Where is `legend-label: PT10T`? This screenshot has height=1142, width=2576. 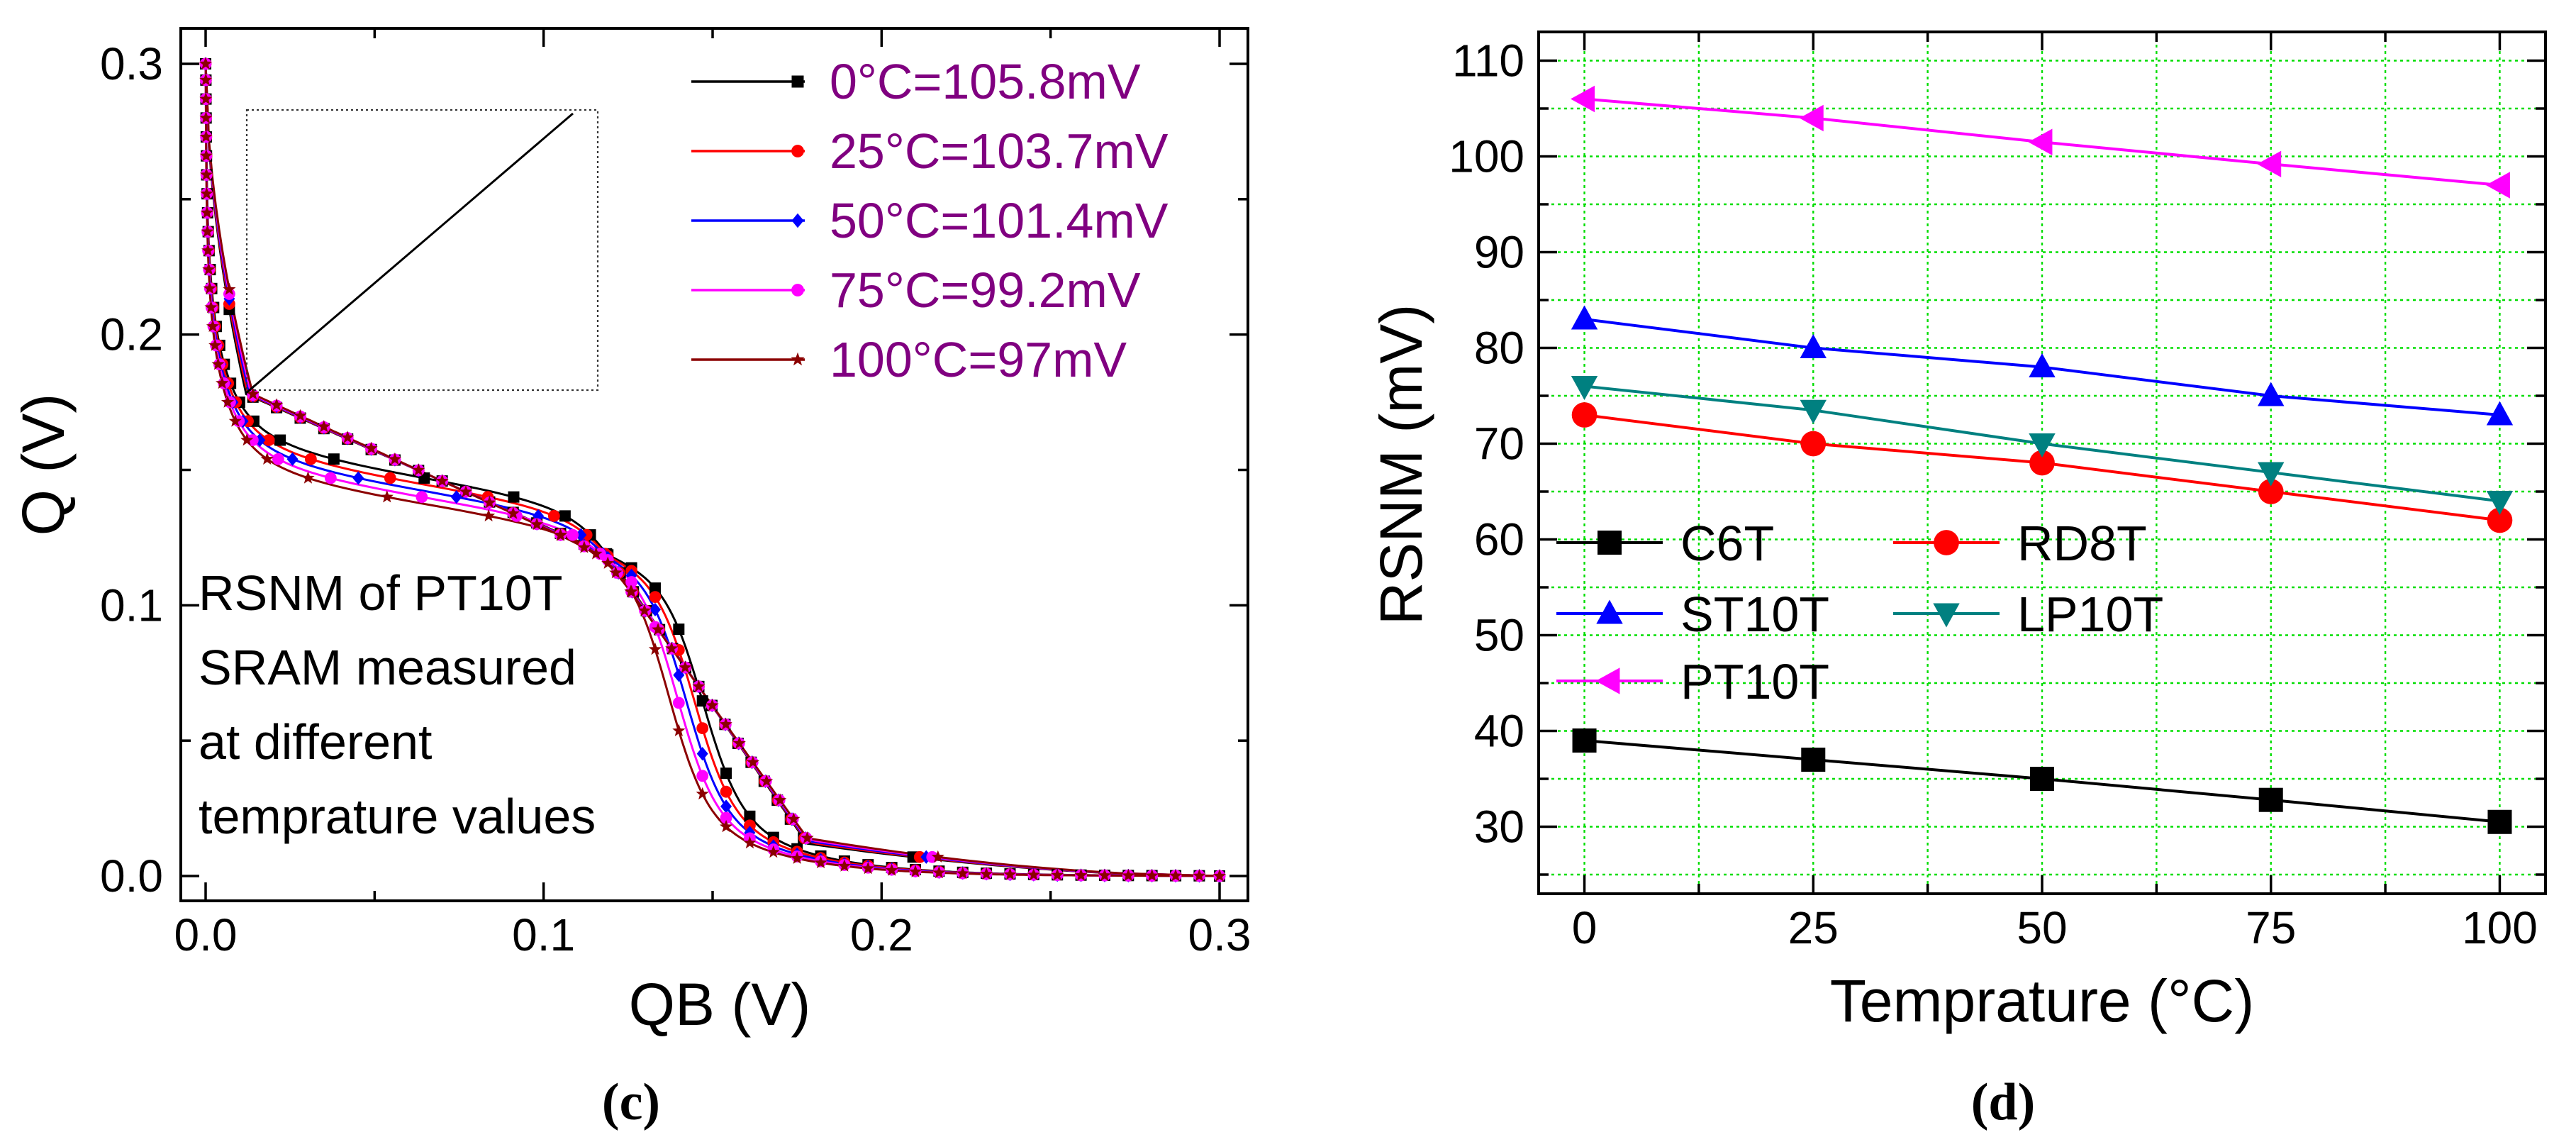
legend-label: PT10T is located at coordinates (1754, 682).